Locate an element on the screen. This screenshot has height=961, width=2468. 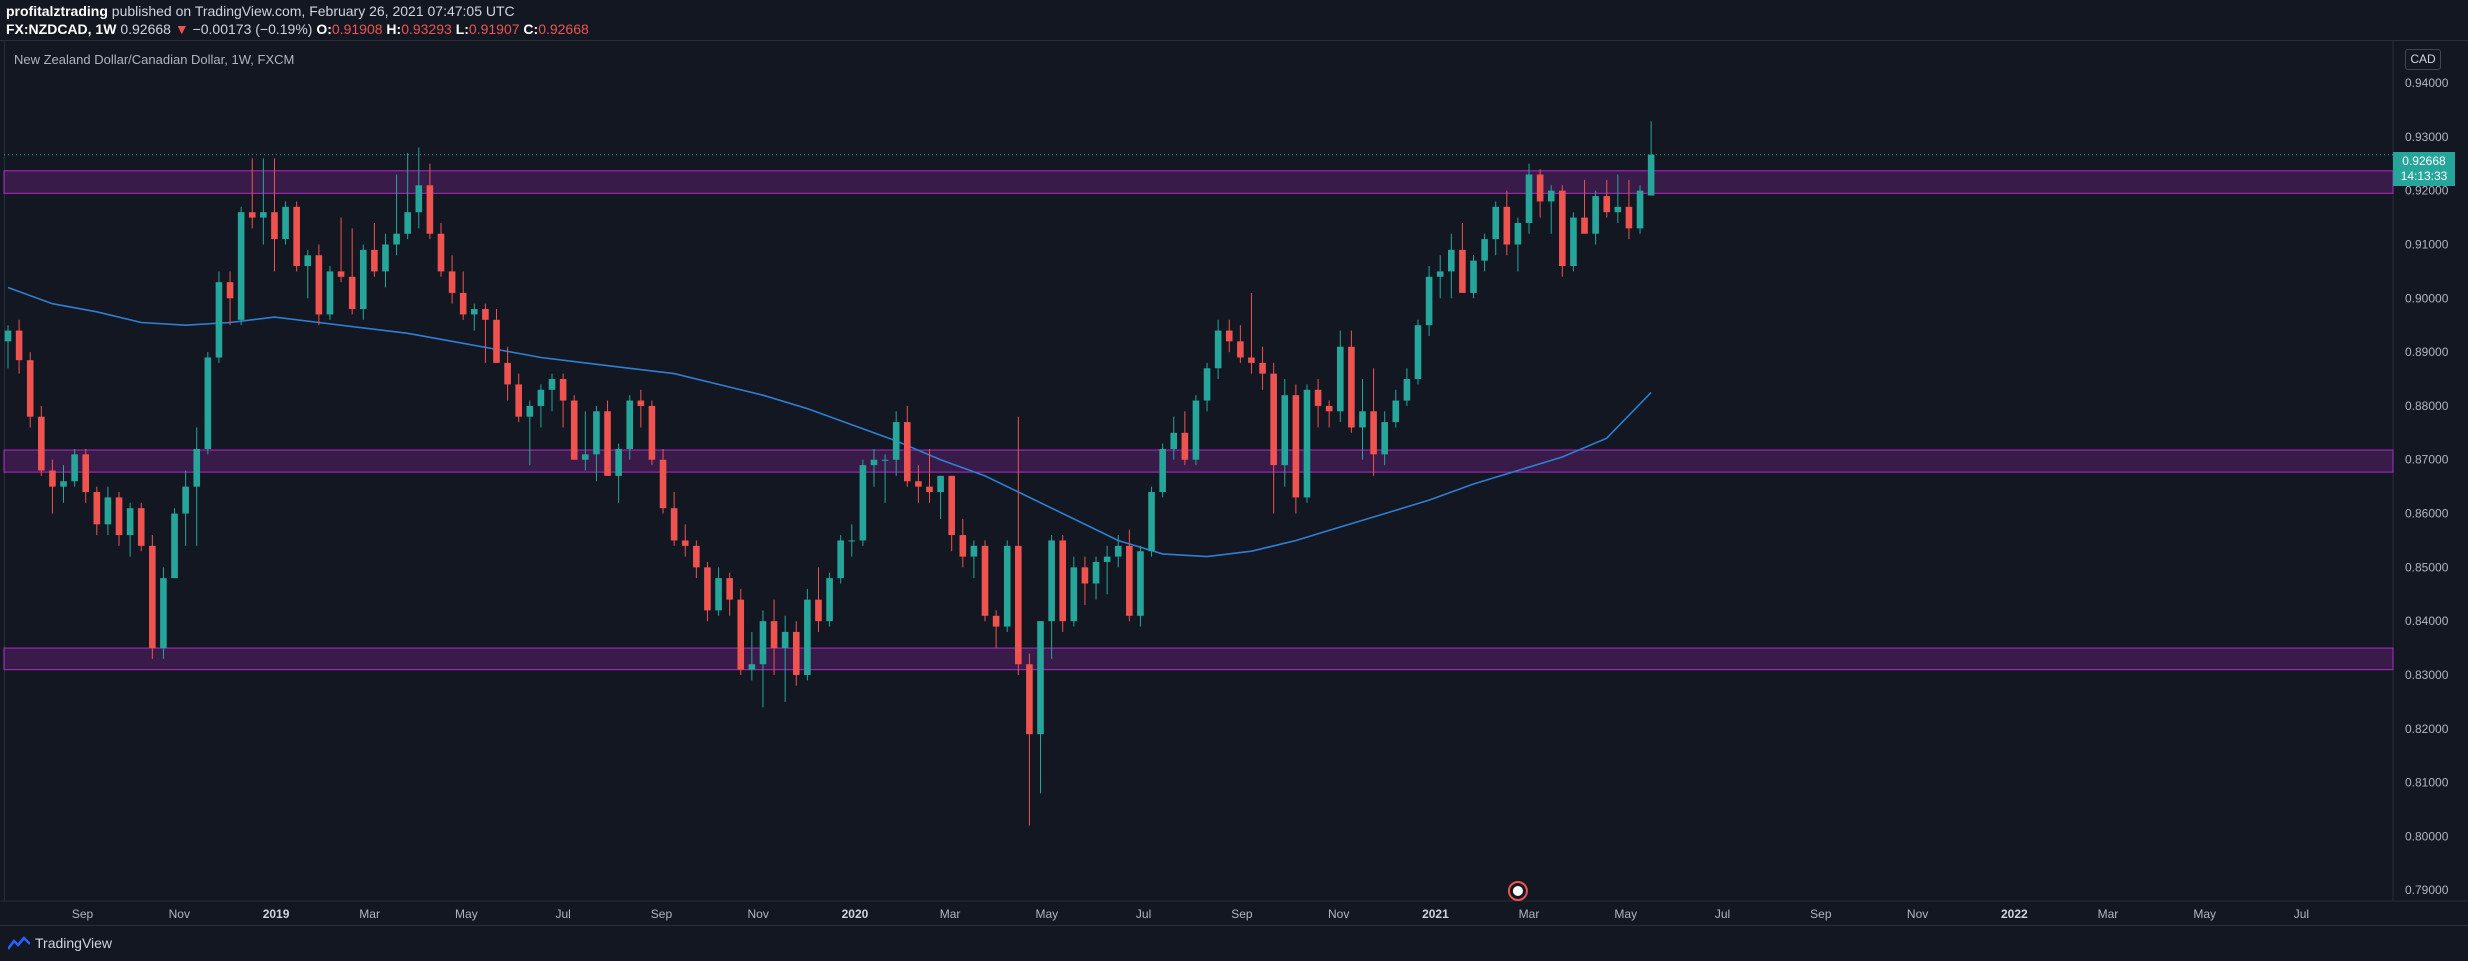
event-marker-icon is located at coordinates (1517, 891).